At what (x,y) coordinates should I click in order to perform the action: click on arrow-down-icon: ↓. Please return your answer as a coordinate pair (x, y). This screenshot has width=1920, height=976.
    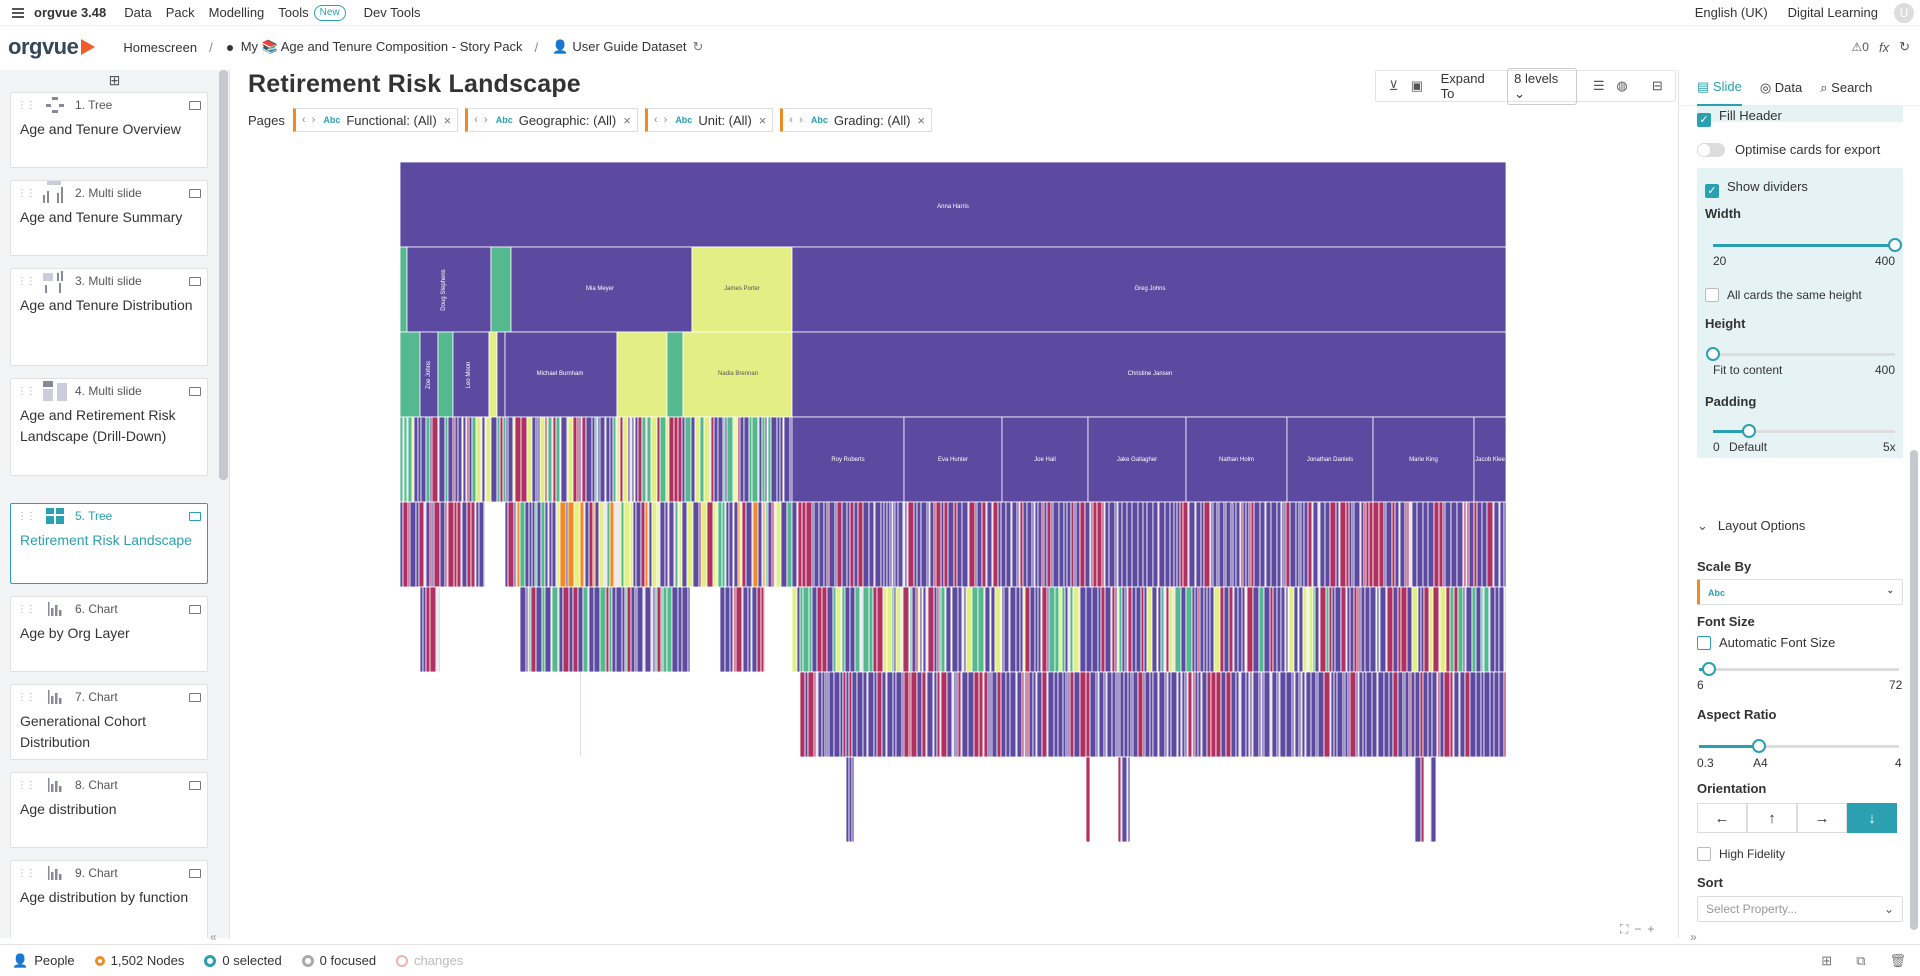
    Looking at the image, I should click on (1872, 818).